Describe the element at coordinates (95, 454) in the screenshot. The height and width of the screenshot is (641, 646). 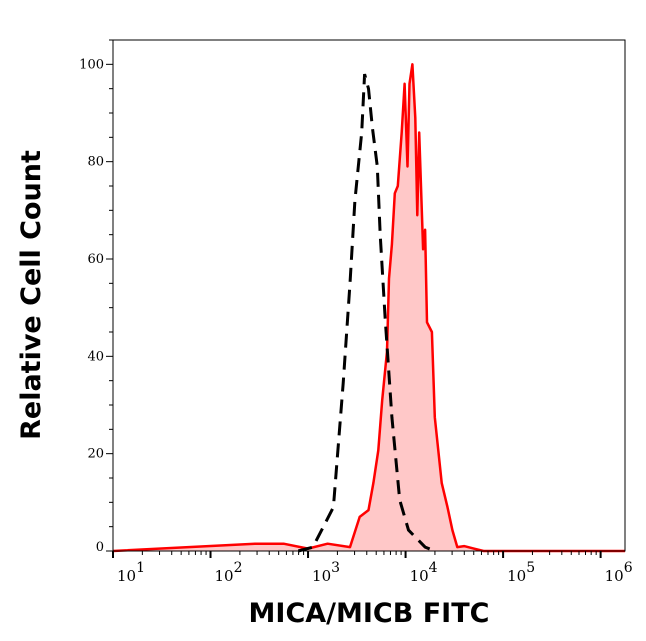
I see `y-tick-label: 20` at that location.